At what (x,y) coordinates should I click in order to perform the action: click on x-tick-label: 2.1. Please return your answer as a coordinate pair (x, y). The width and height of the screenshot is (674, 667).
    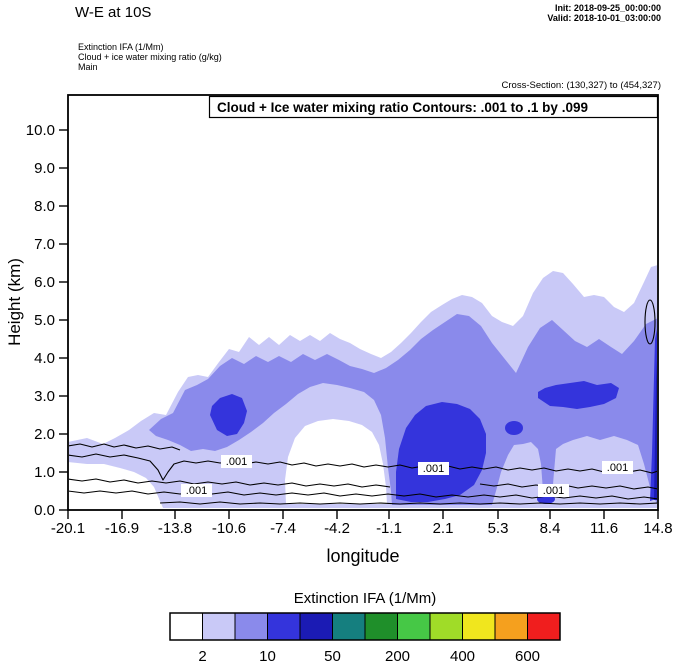
    Looking at the image, I should click on (443, 528).